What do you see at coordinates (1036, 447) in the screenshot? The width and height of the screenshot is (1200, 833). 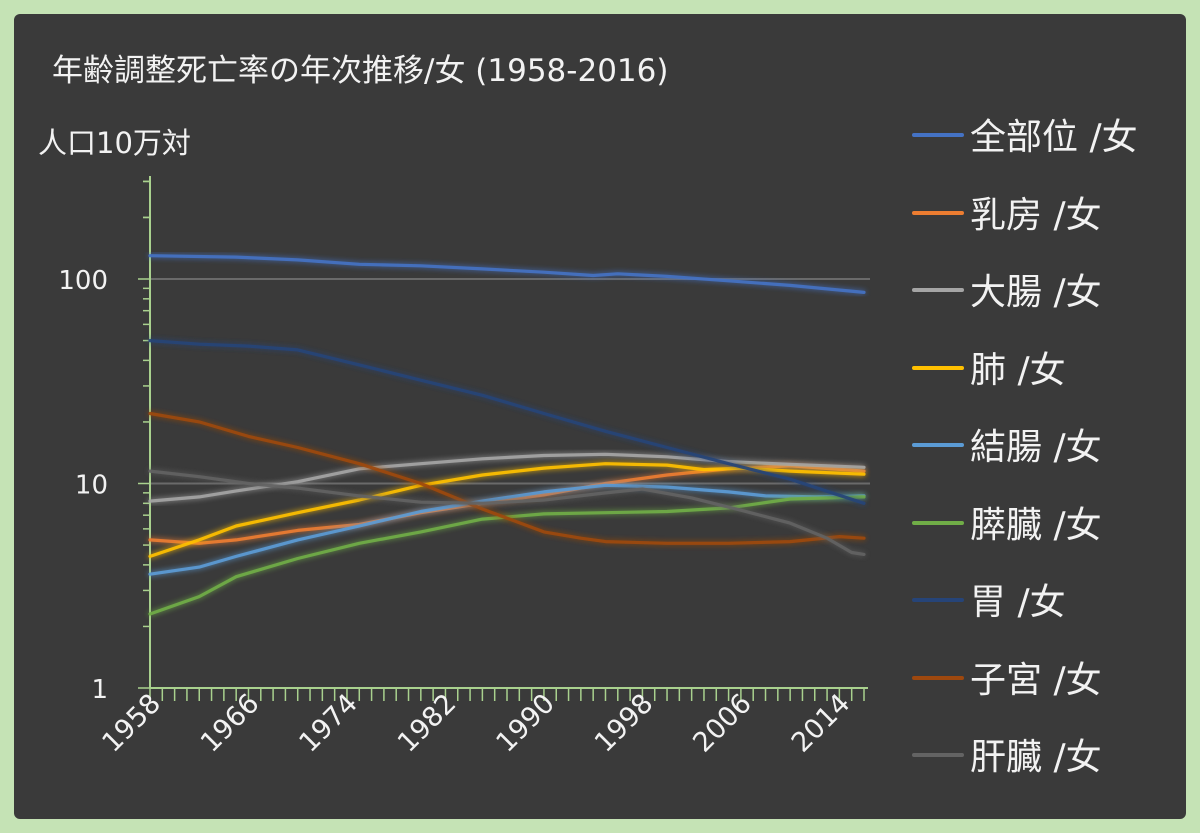 I see `legend-label: 結腸 /女` at bounding box center [1036, 447].